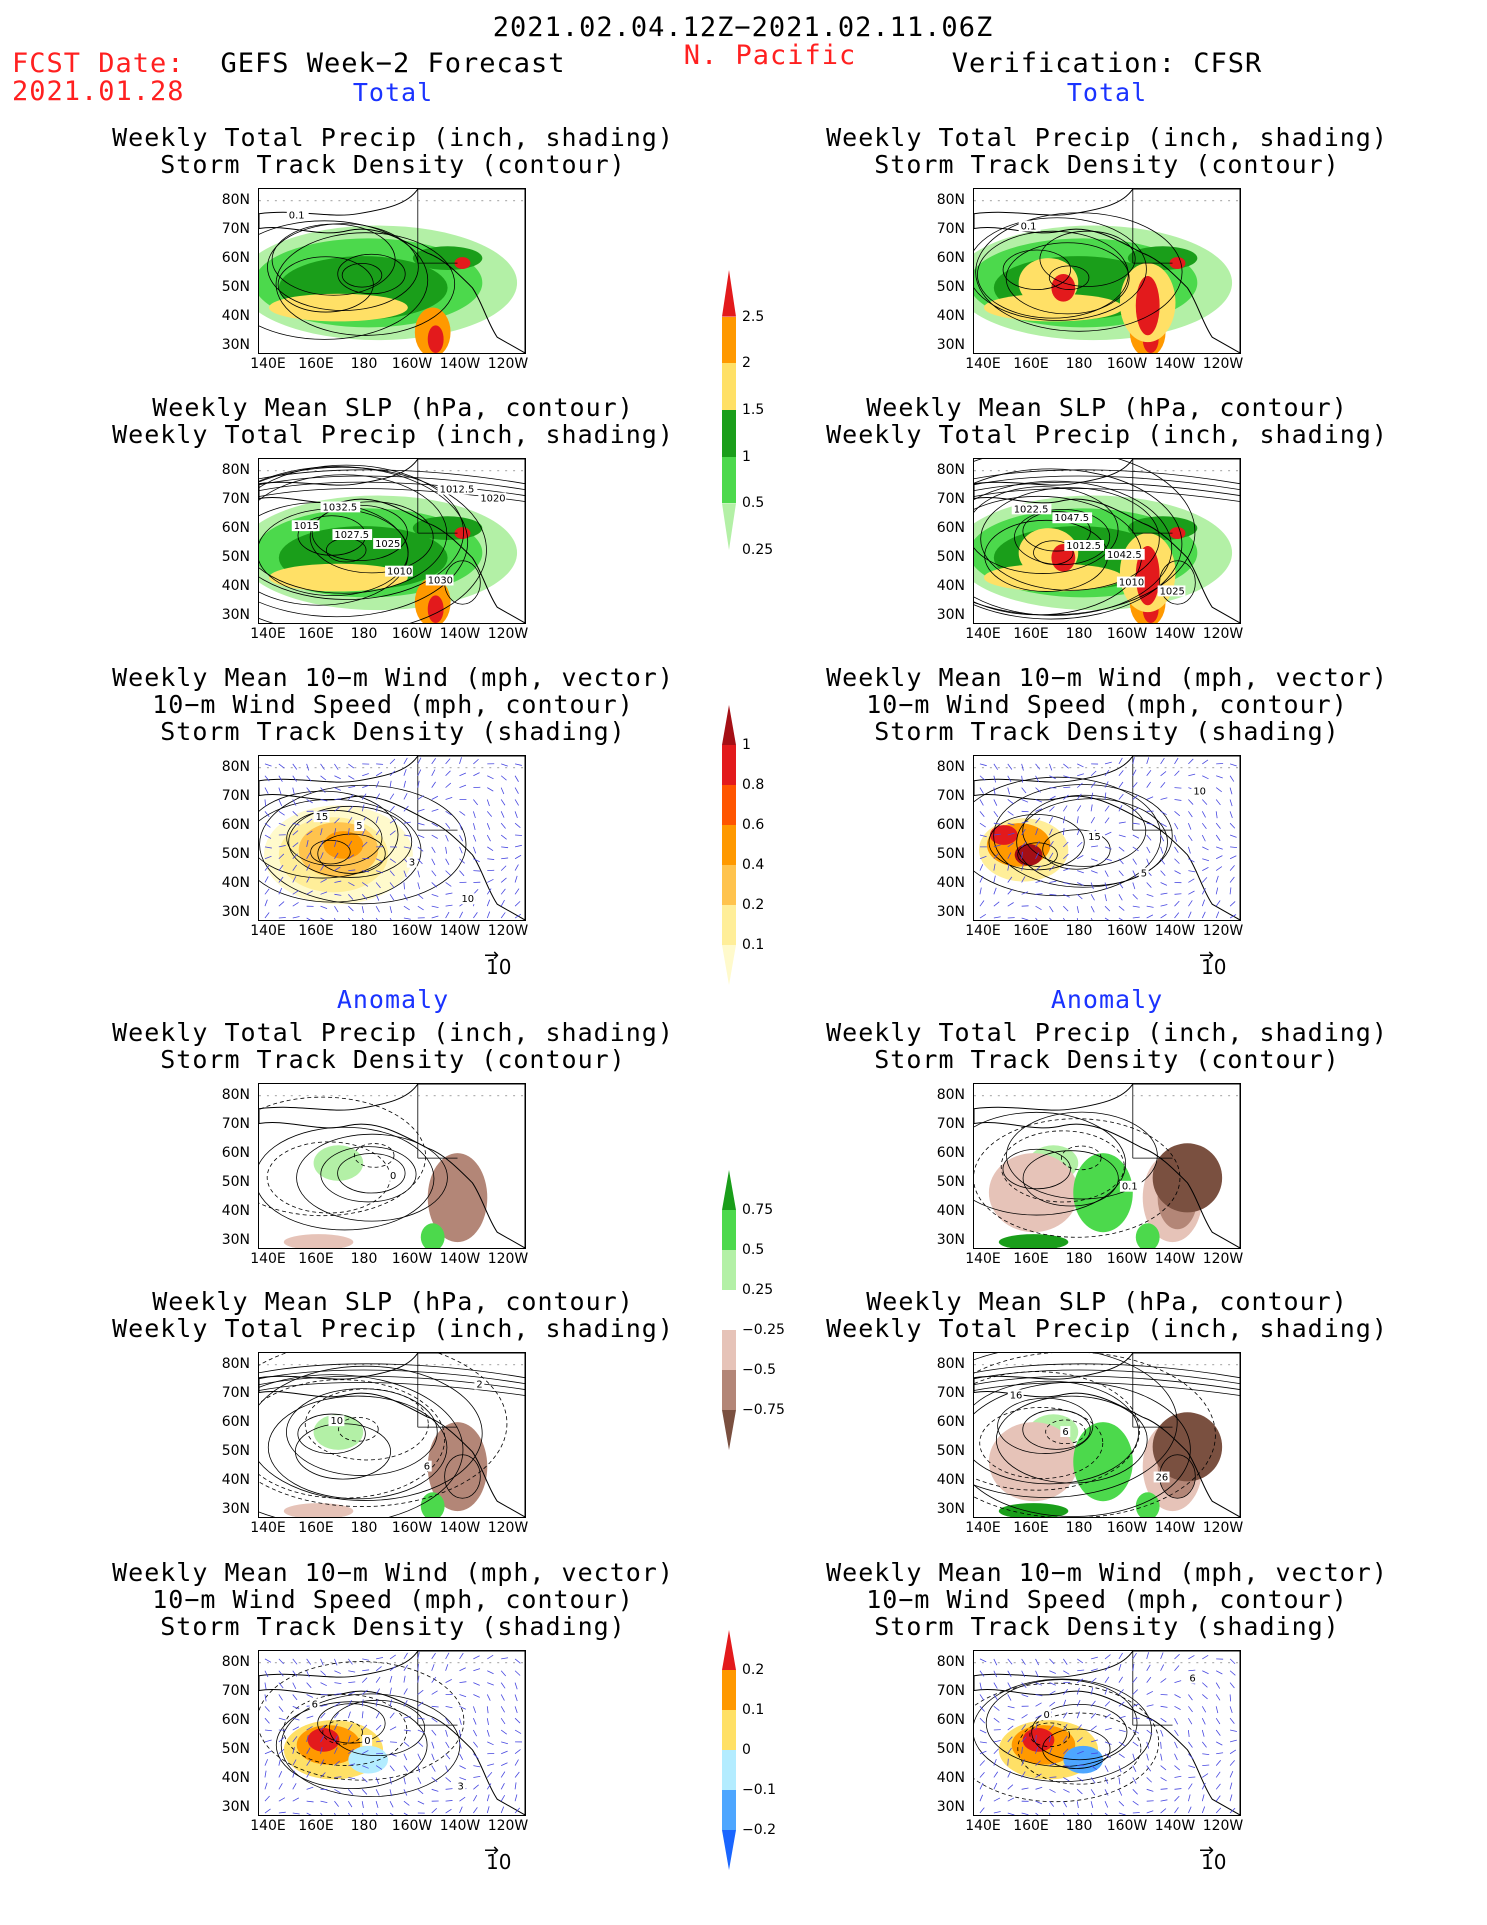  What do you see at coordinates (1107, 92) in the screenshot?
I see `section-total-right: Total` at bounding box center [1107, 92].